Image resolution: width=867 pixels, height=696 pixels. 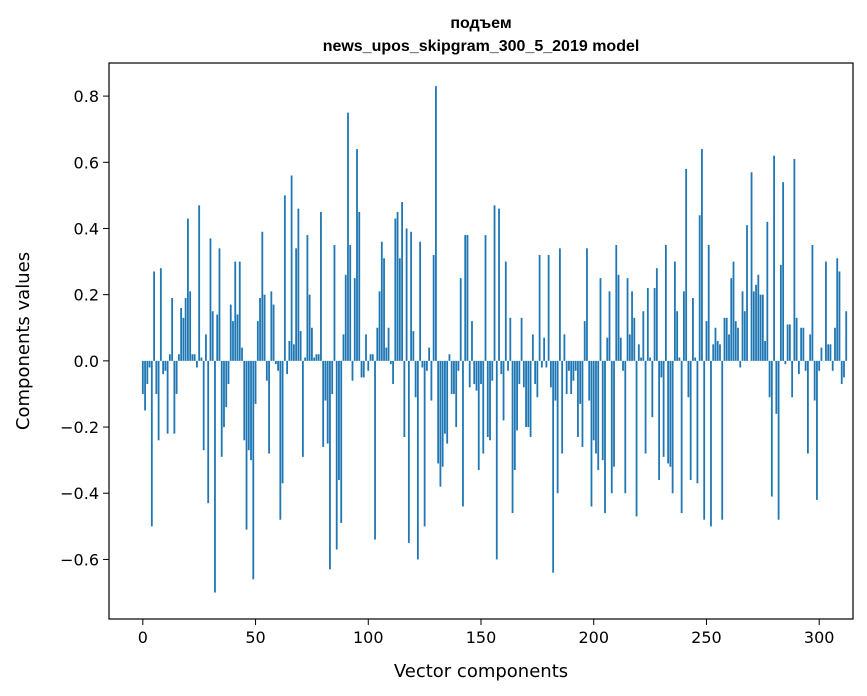 I want to click on chart-title-line2: news_upos_skipgram_300_5_2019 model, so click(x=481, y=46).